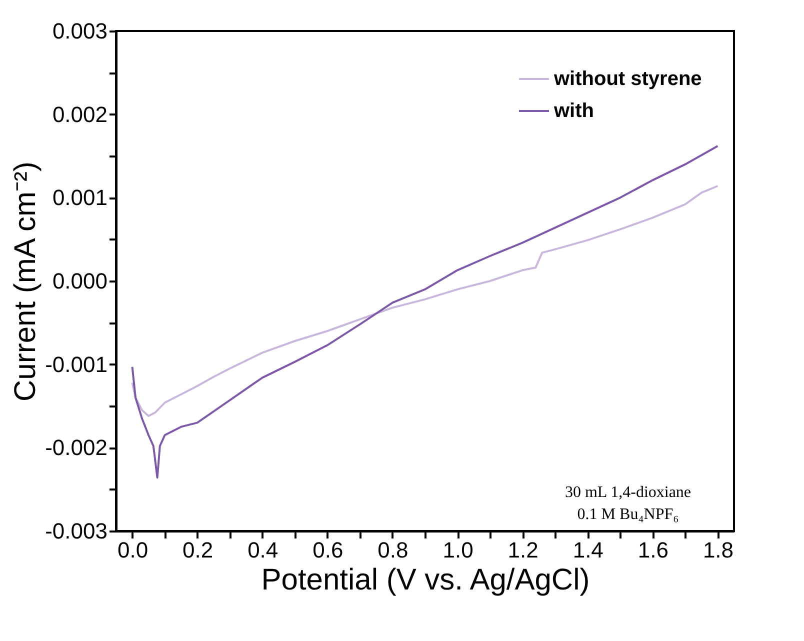 This screenshot has width=804, height=641. Describe the element at coordinates (76, 364) in the screenshot. I see `y-tick-label: -0.001` at that location.